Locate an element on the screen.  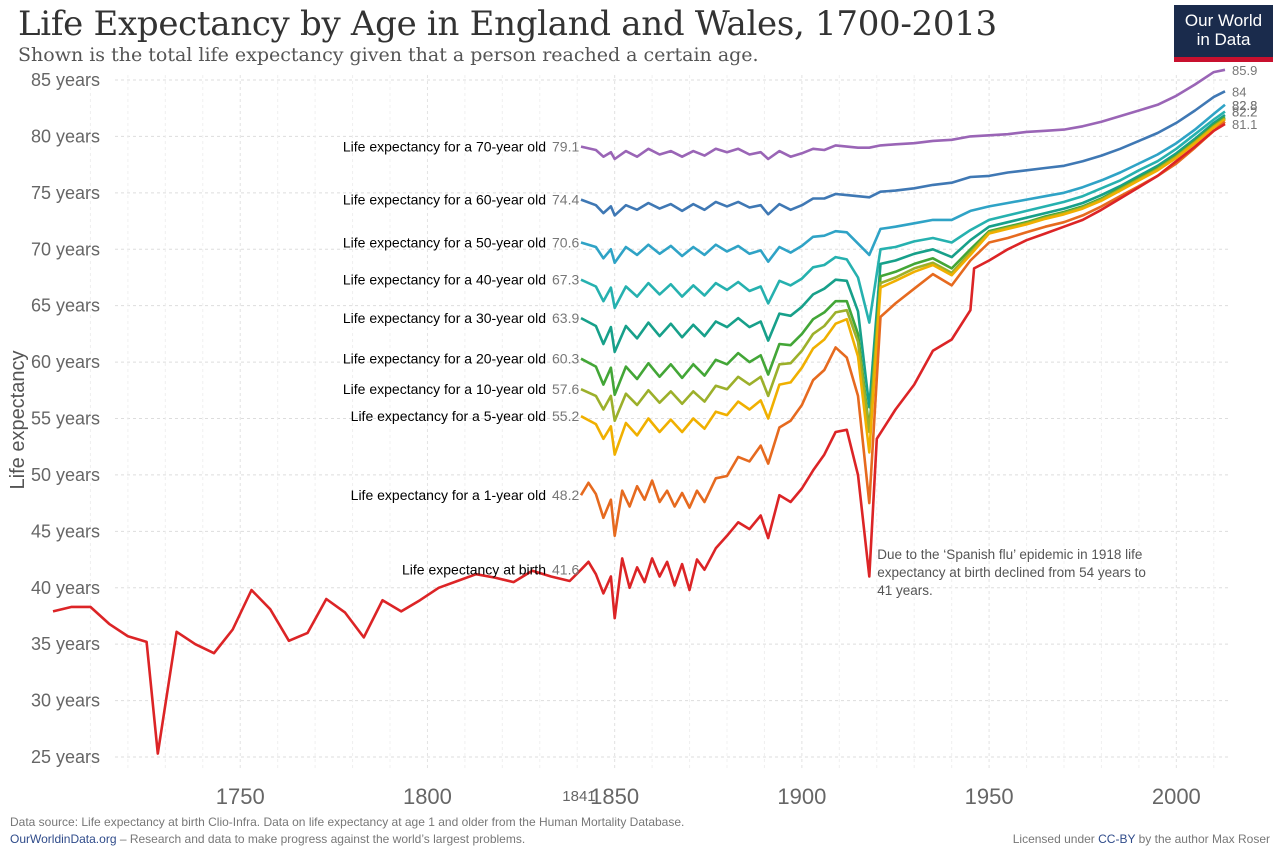
series-end-value: 82.8 is located at coordinates (1244, 105).